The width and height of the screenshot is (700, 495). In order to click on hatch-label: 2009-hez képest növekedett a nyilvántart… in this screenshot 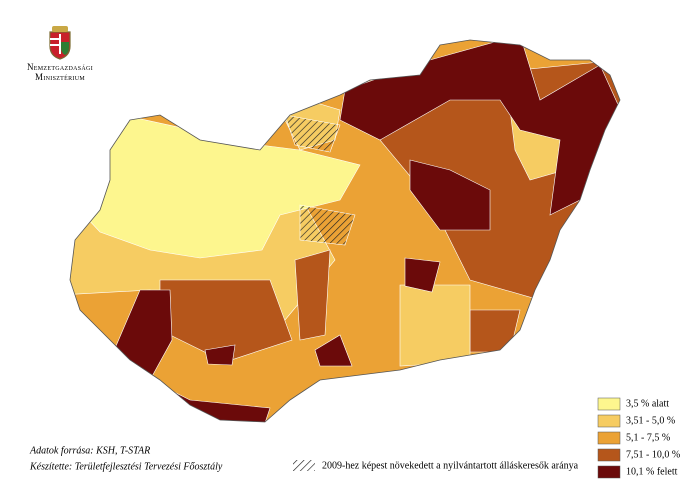, I will do `click(450, 465)`.